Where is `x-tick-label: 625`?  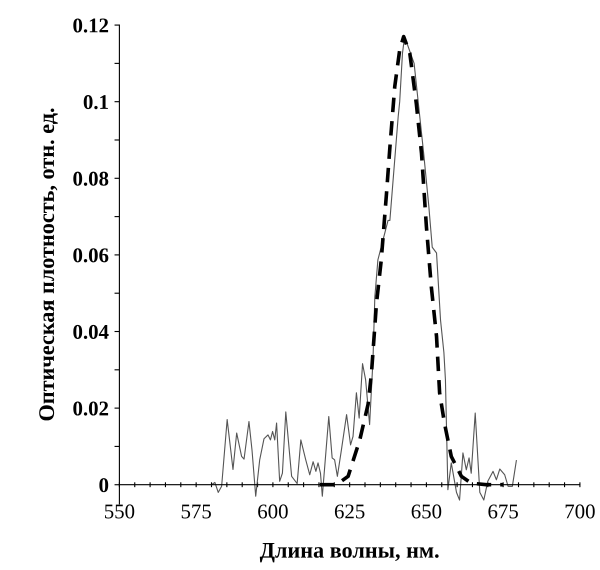 x-tick-label: 625 is located at coordinates (349, 511).